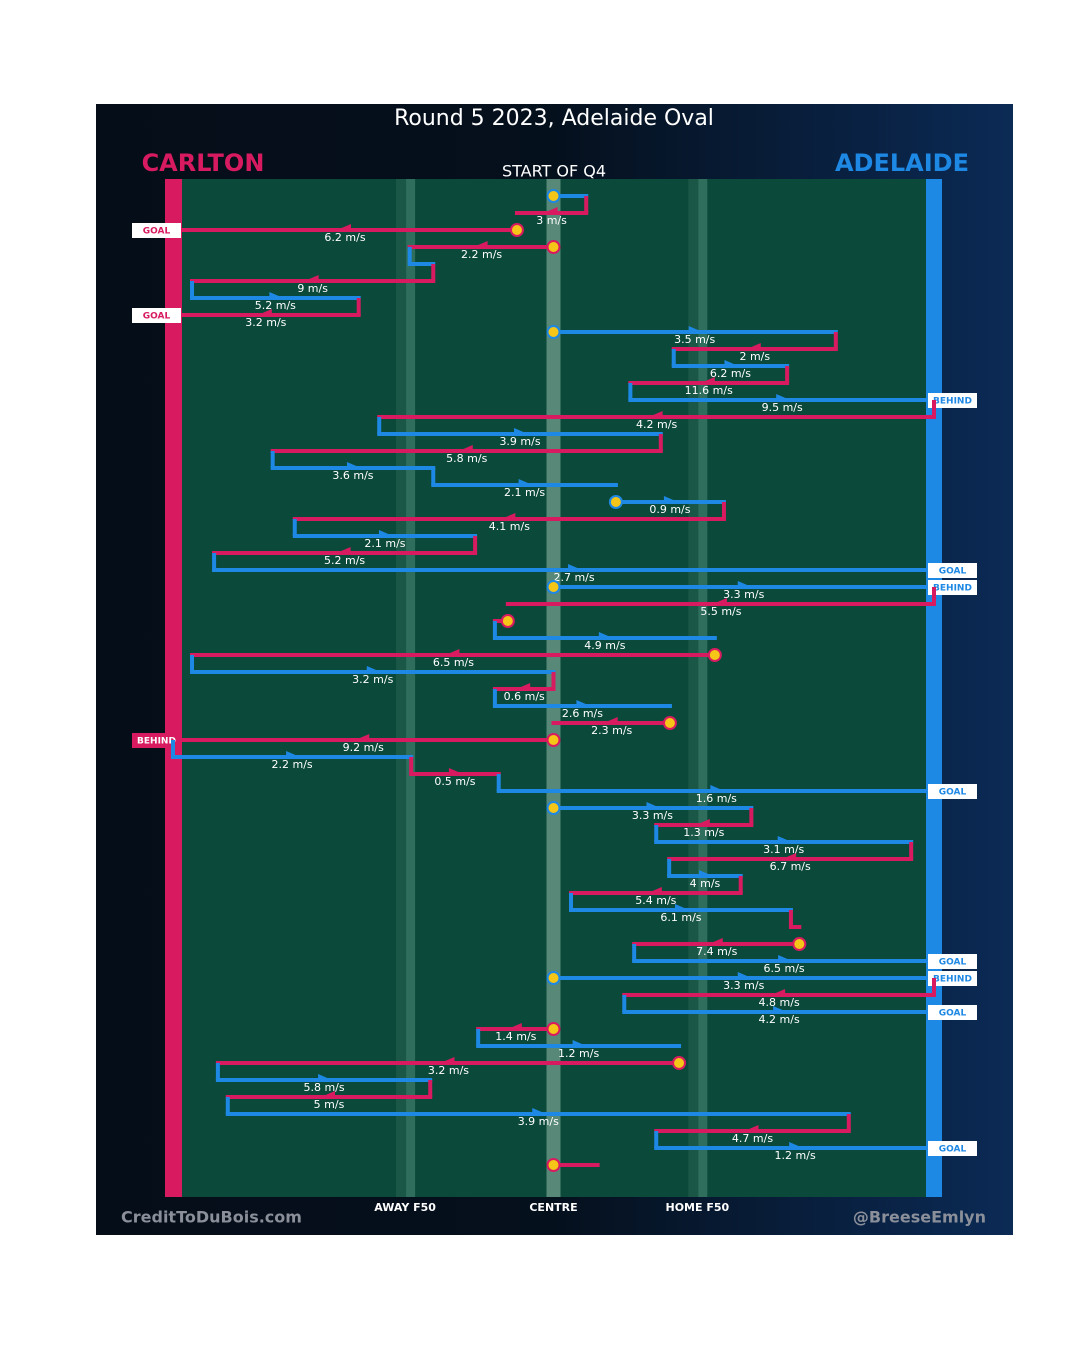 This screenshot has width=1080, height=1355. What do you see at coordinates (694, 339) in the screenshot?
I see `speed-label: 3.5 m/s` at bounding box center [694, 339].